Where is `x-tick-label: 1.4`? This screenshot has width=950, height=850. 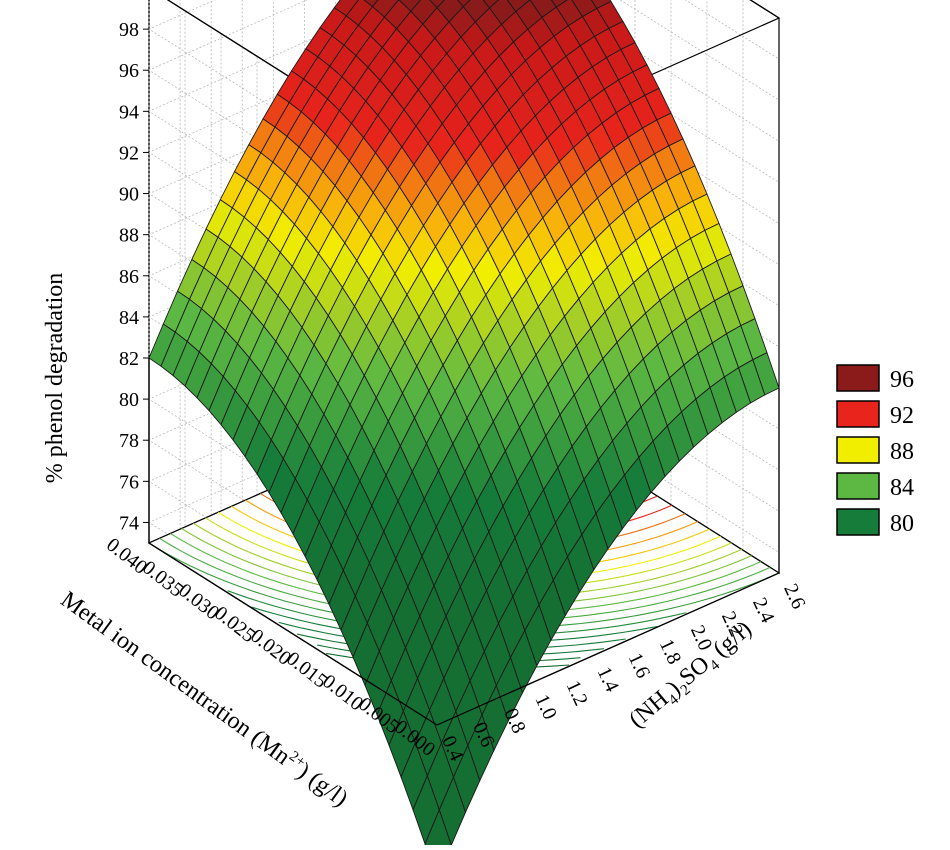
x-tick-label: 1.4 is located at coordinates (608, 679).